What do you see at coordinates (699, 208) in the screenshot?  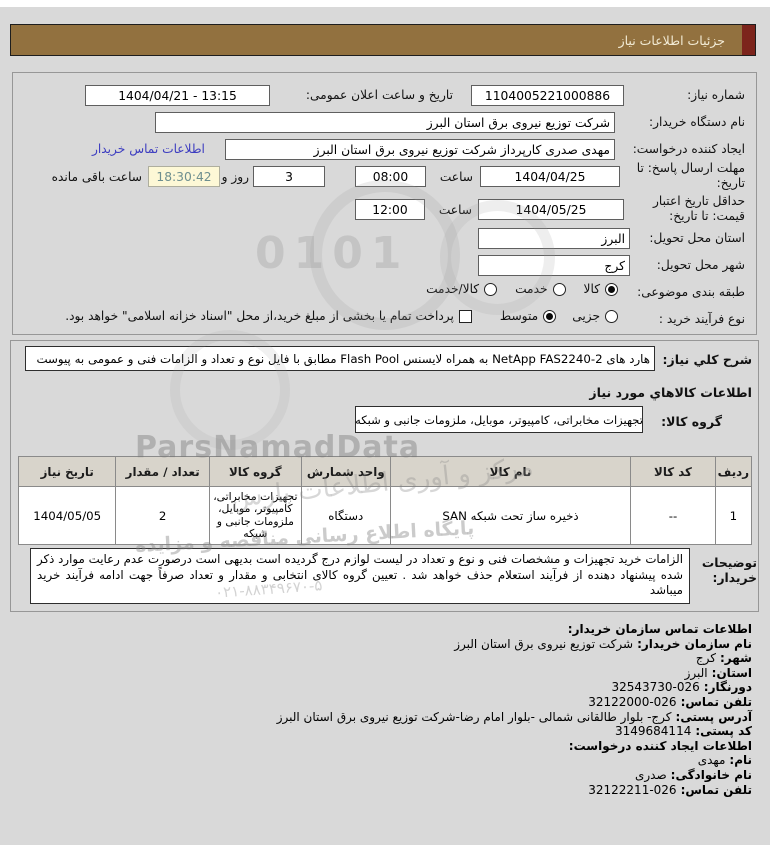 I see `price-validity-label: حداقل تاریخ اعتبار قیمت: تا تاریخ:` at bounding box center [699, 208].